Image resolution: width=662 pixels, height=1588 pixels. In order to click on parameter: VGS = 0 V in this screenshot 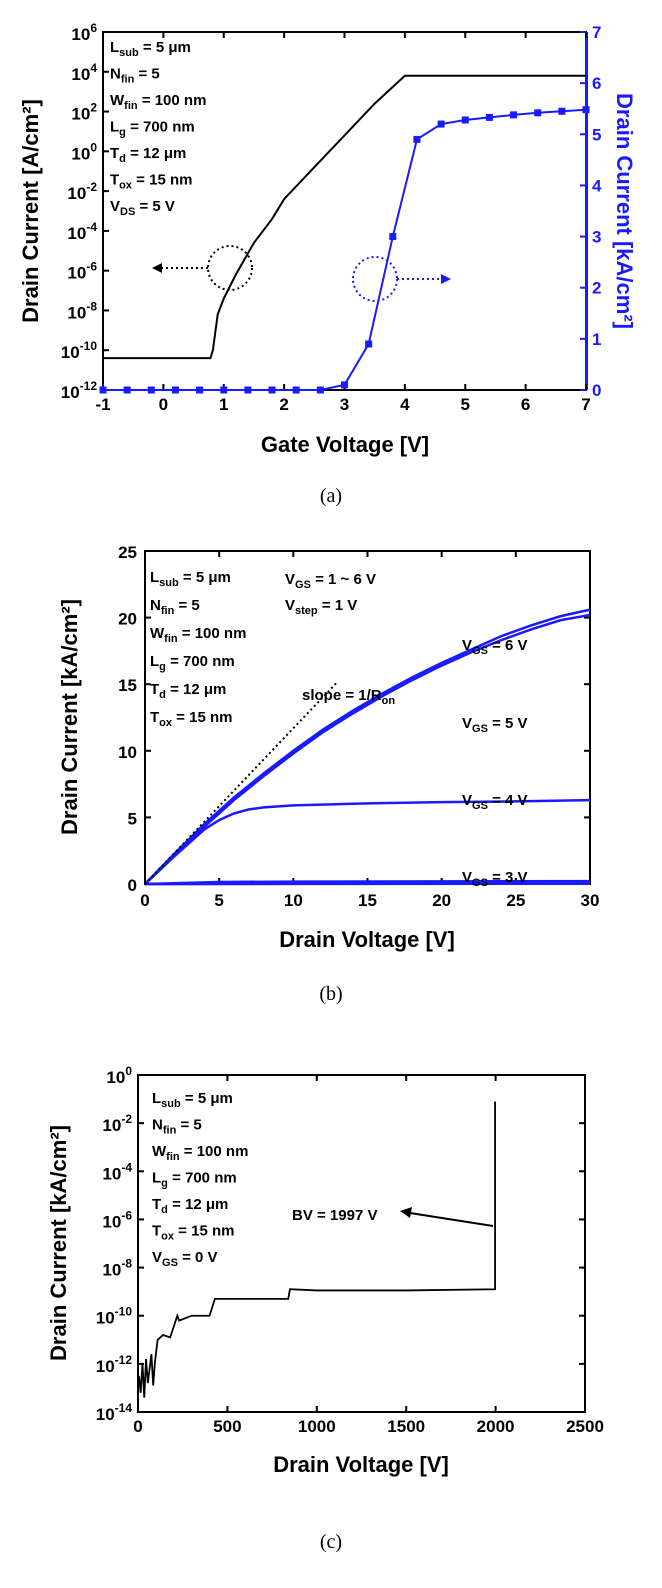, I will do `click(185, 1259)`.